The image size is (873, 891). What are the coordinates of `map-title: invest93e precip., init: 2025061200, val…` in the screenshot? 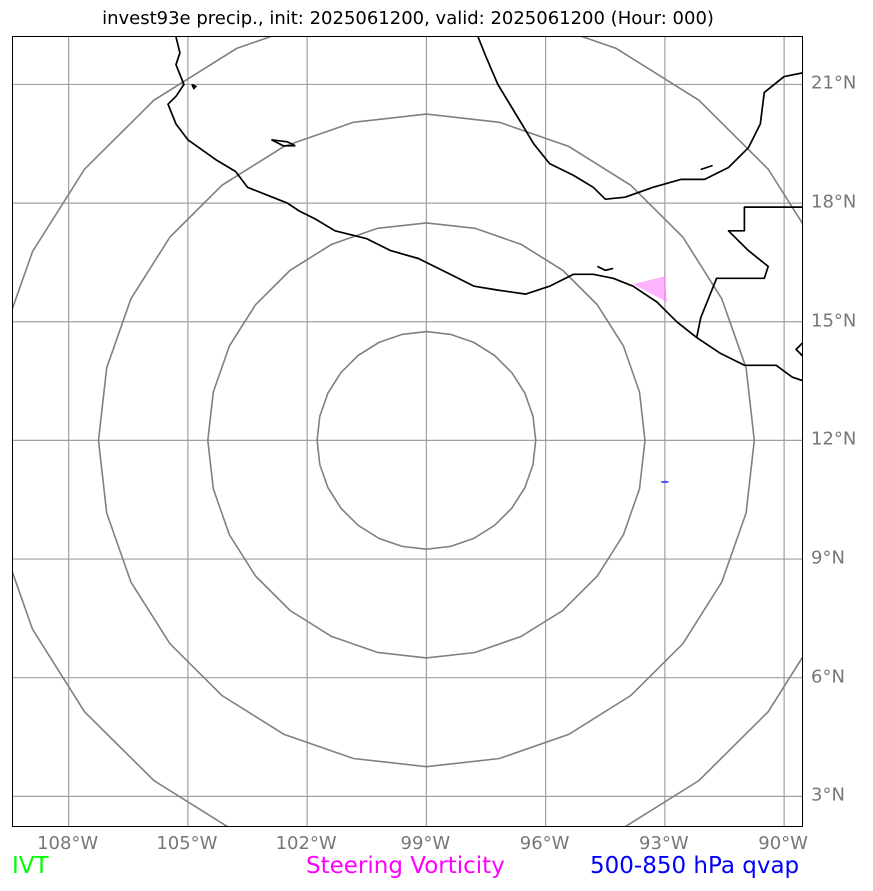 It's located at (408, 18).